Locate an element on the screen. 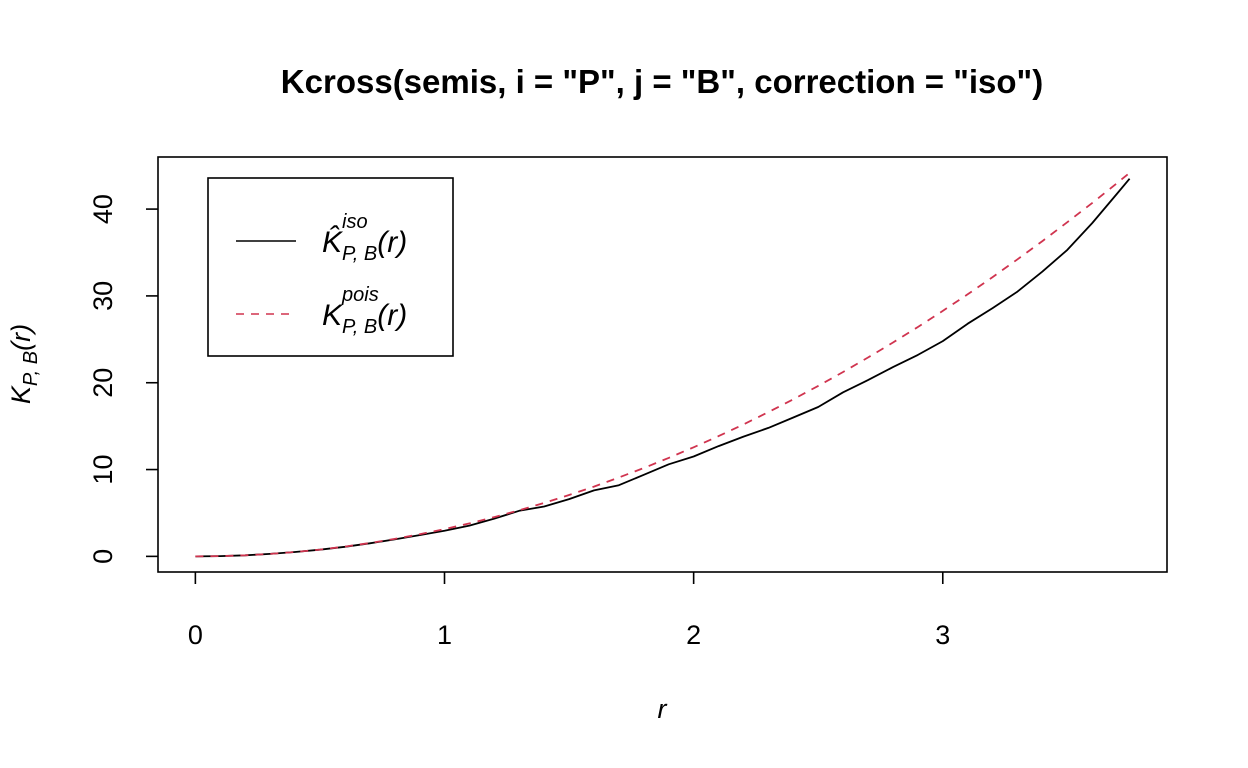  legend-label-1-main: K is located at coordinates (333, 315).